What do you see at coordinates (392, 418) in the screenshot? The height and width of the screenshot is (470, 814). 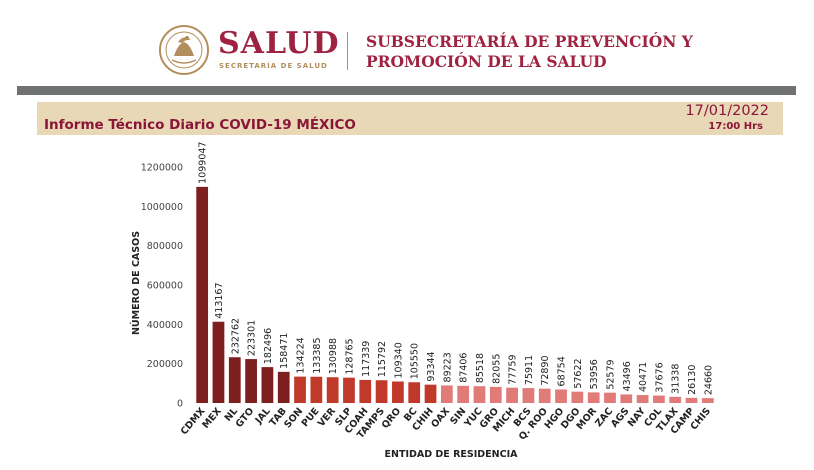 I see `x-tick-label: QRO` at bounding box center [392, 418].